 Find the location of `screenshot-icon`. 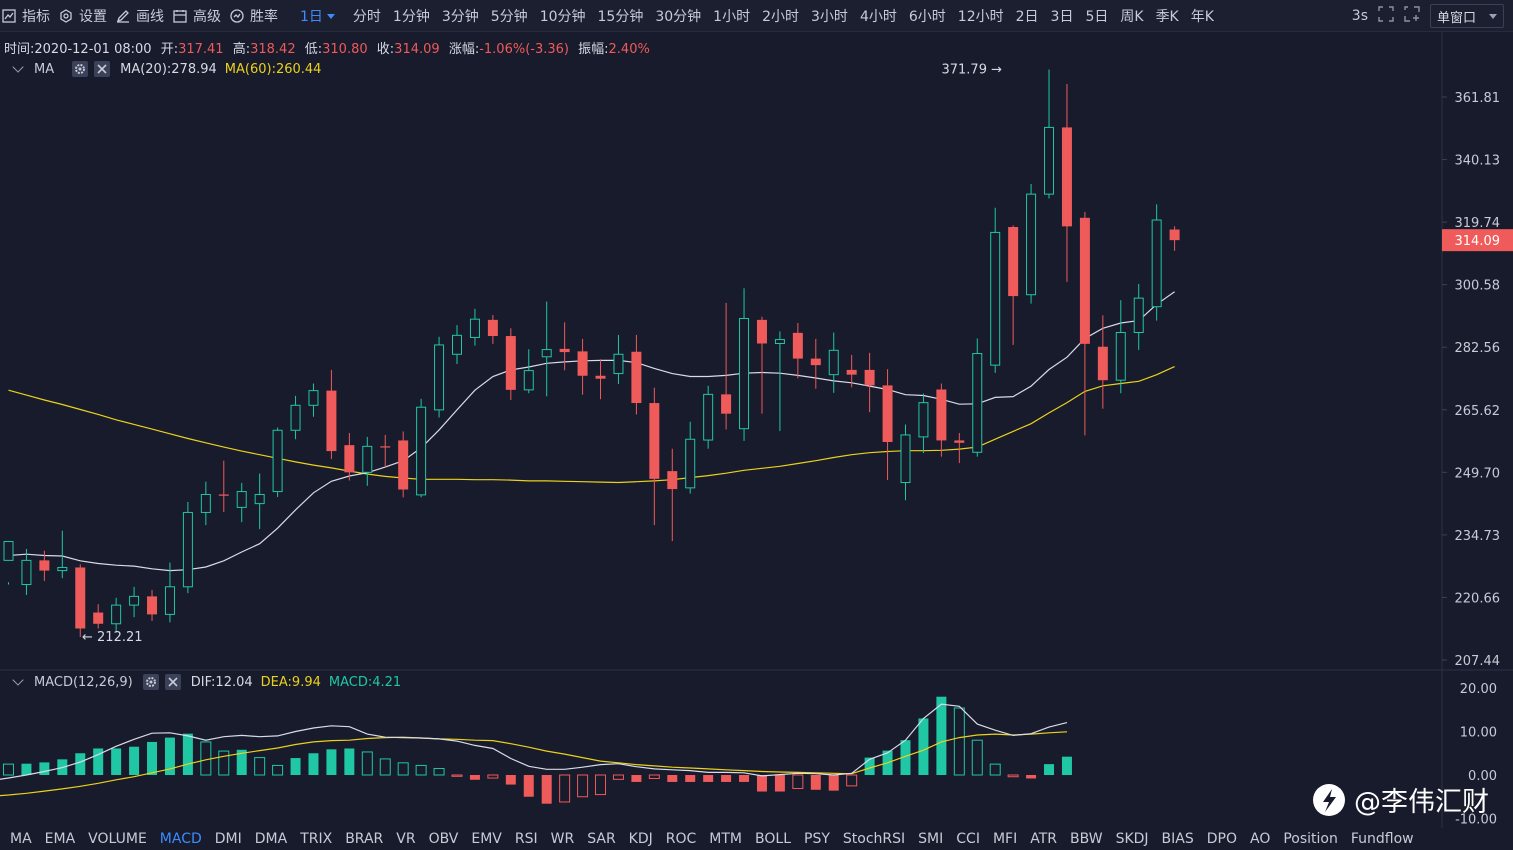

screenshot-icon is located at coordinates (1412, 16).